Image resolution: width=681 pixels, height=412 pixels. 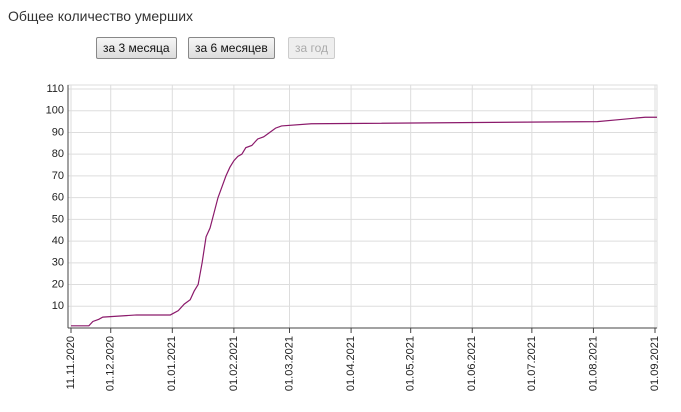 I want to click on y-tick-label: 110, so click(x=55, y=89).